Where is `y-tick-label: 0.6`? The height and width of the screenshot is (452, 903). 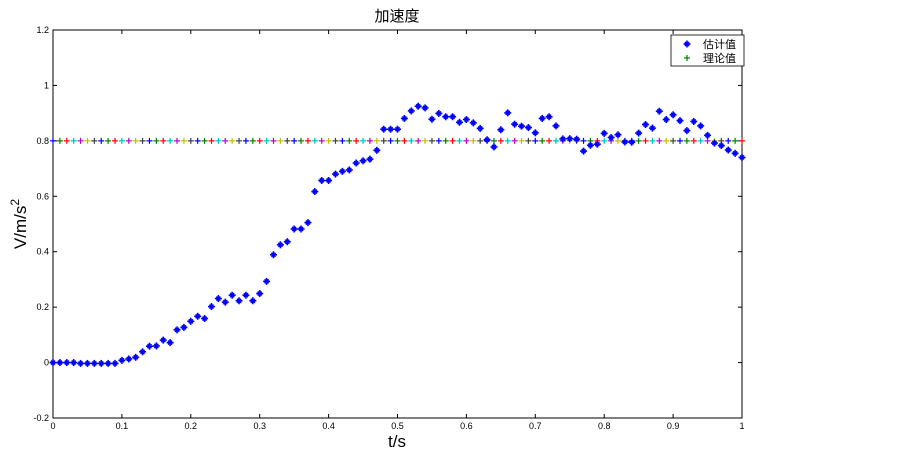 y-tick-label: 0.6 is located at coordinates (42, 196).